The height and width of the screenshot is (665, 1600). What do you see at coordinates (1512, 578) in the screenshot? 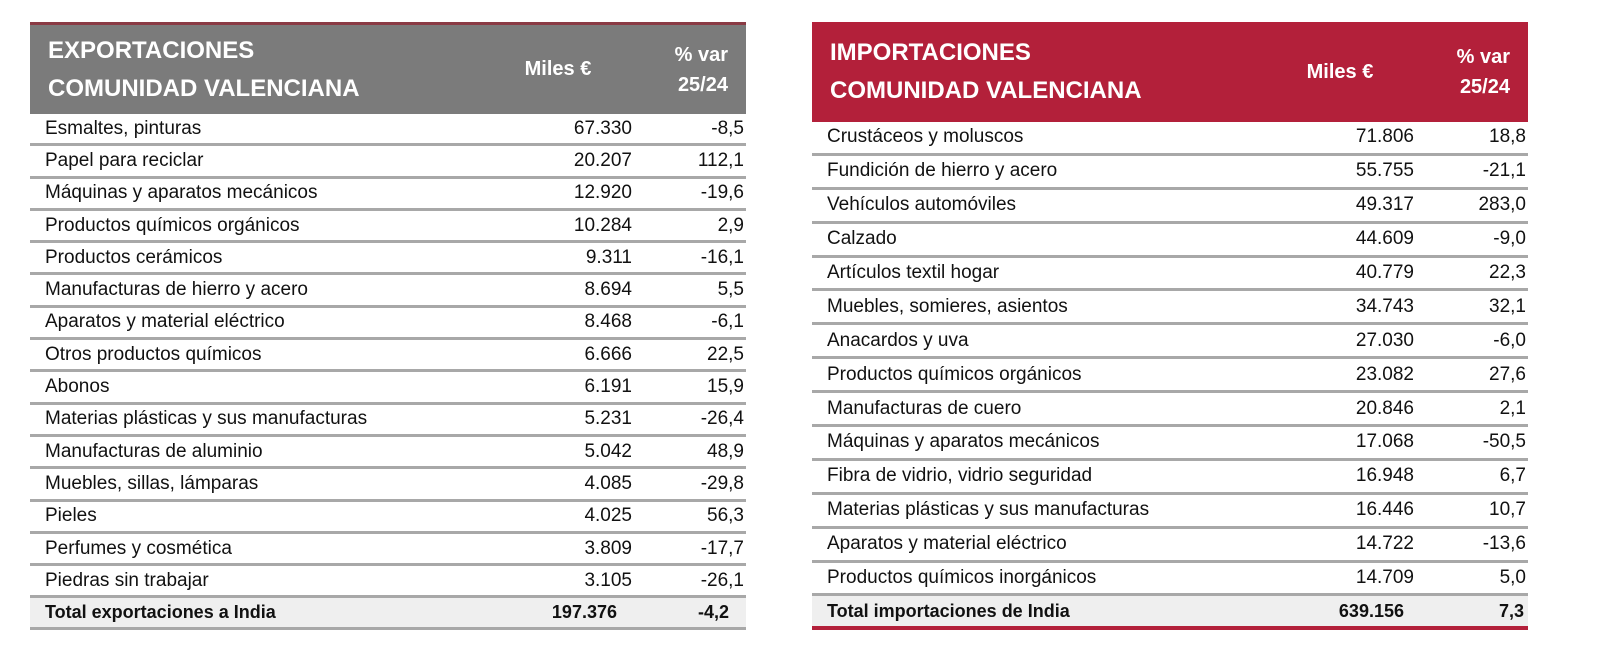
I see `row-var: 5,0` at bounding box center [1512, 578].